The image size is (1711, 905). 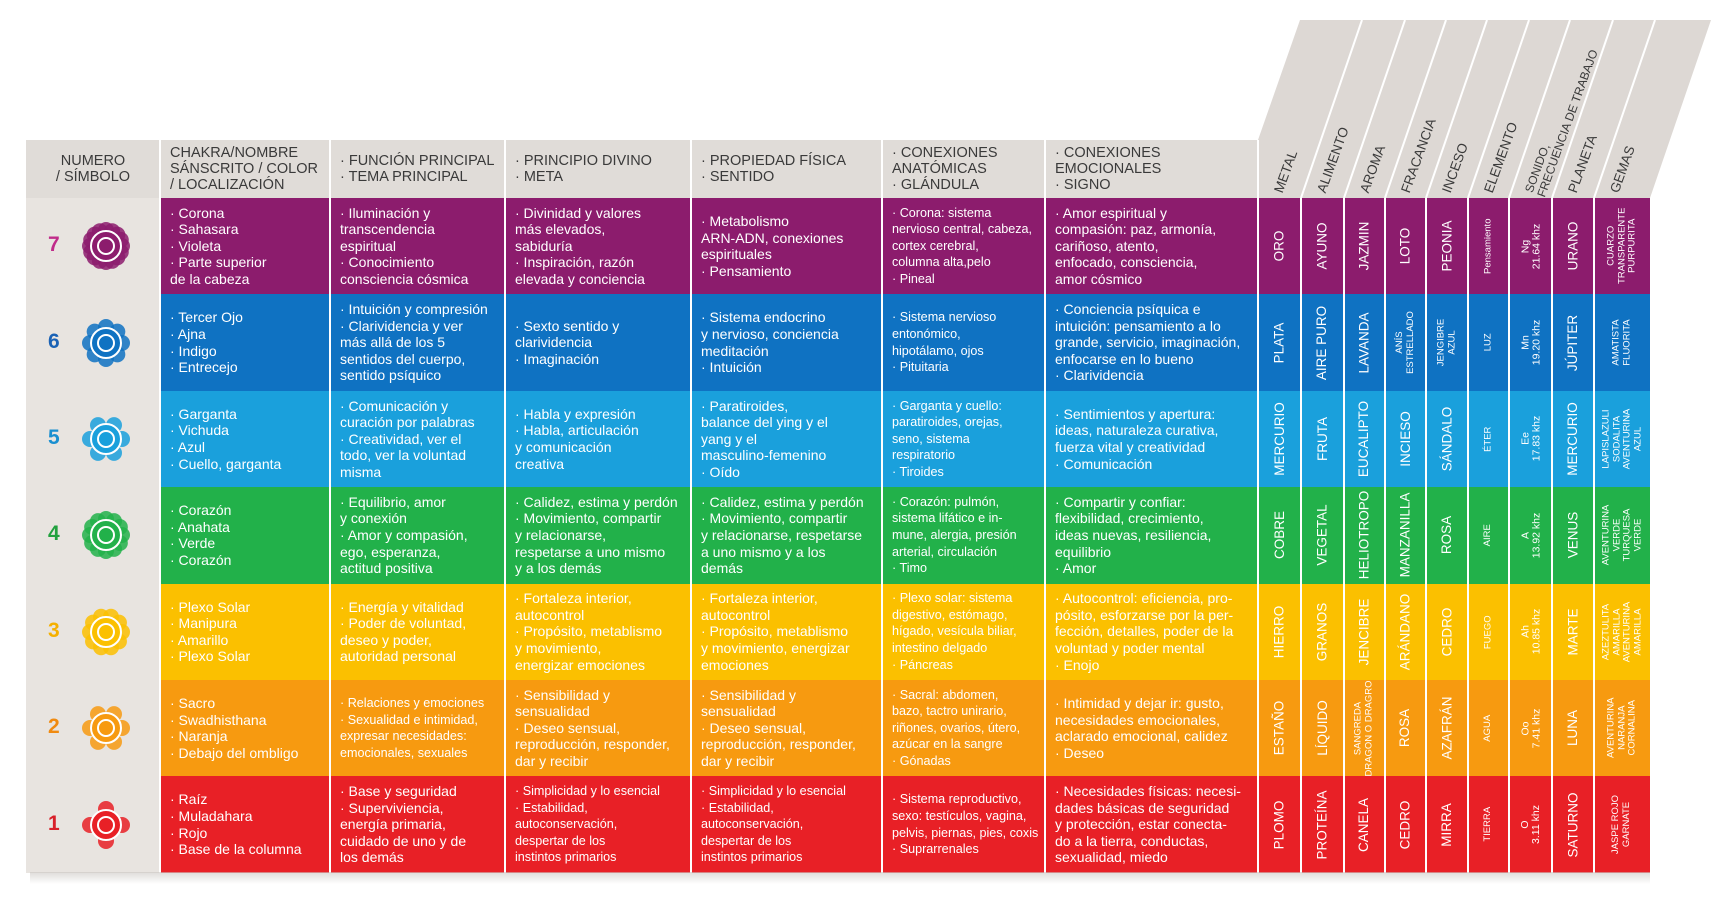 What do you see at coordinates (1632, 246) in the screenshot?
I see `text-line: PURPURITA` at bounding box center [1632, 246].